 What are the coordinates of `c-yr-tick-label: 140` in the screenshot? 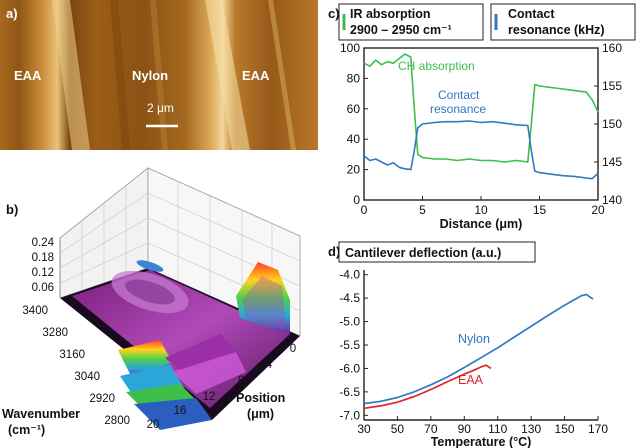 It's located at (612, 200).